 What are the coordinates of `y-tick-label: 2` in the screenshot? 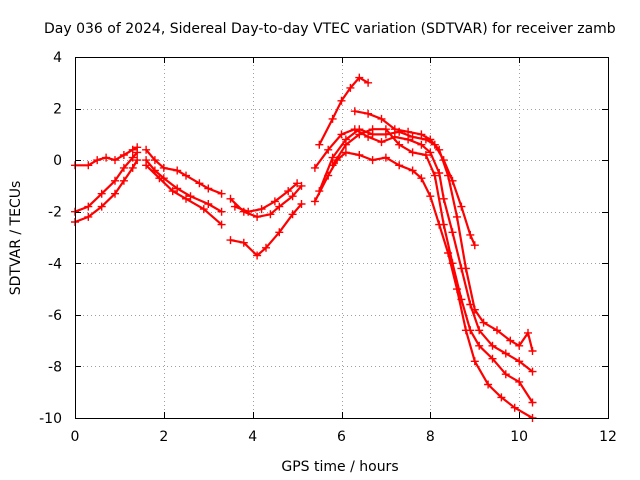 It's located at (57, 110).